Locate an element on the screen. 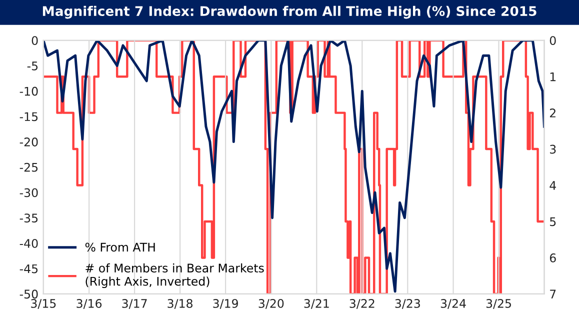 The image size is (579, 323). y2-tick-label: 4 is located at coordinates (553, 185).